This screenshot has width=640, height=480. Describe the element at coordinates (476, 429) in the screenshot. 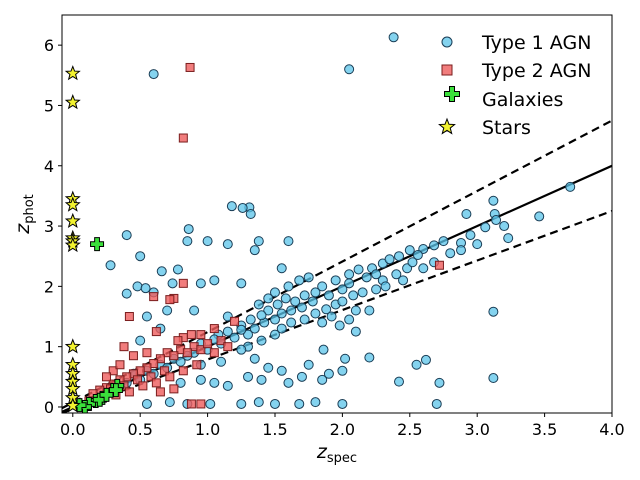

I see `x-tick-label: 3.0` at that location.